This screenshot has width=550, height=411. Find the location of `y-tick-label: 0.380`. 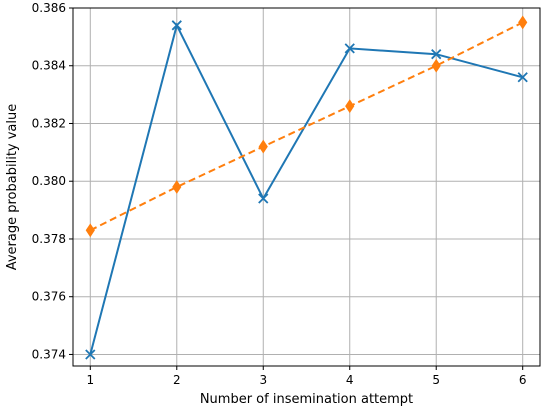

y-tick-label: 0.380 is located at coordinates (49, 181).